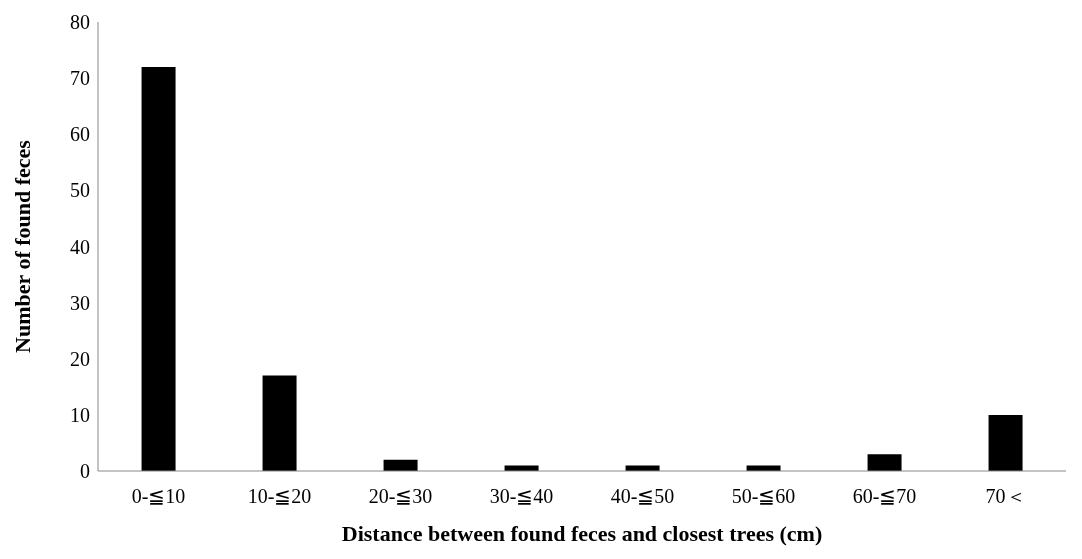  What do you see at coordinates (80, 358) in the screenshot?
I see `y-tick-label: 20` at bounding box center [80, 358].